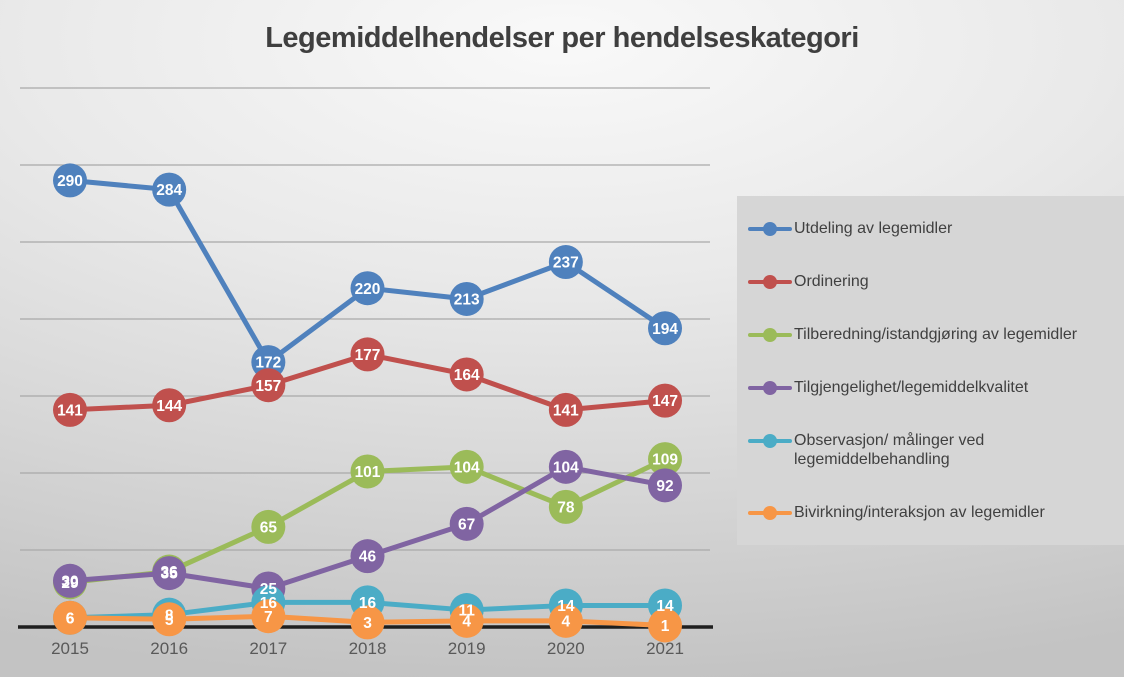 The height and width of the screenshot is (677, 1124). I want to click on x-axis-tick-label: 2020, so click(566, 648).